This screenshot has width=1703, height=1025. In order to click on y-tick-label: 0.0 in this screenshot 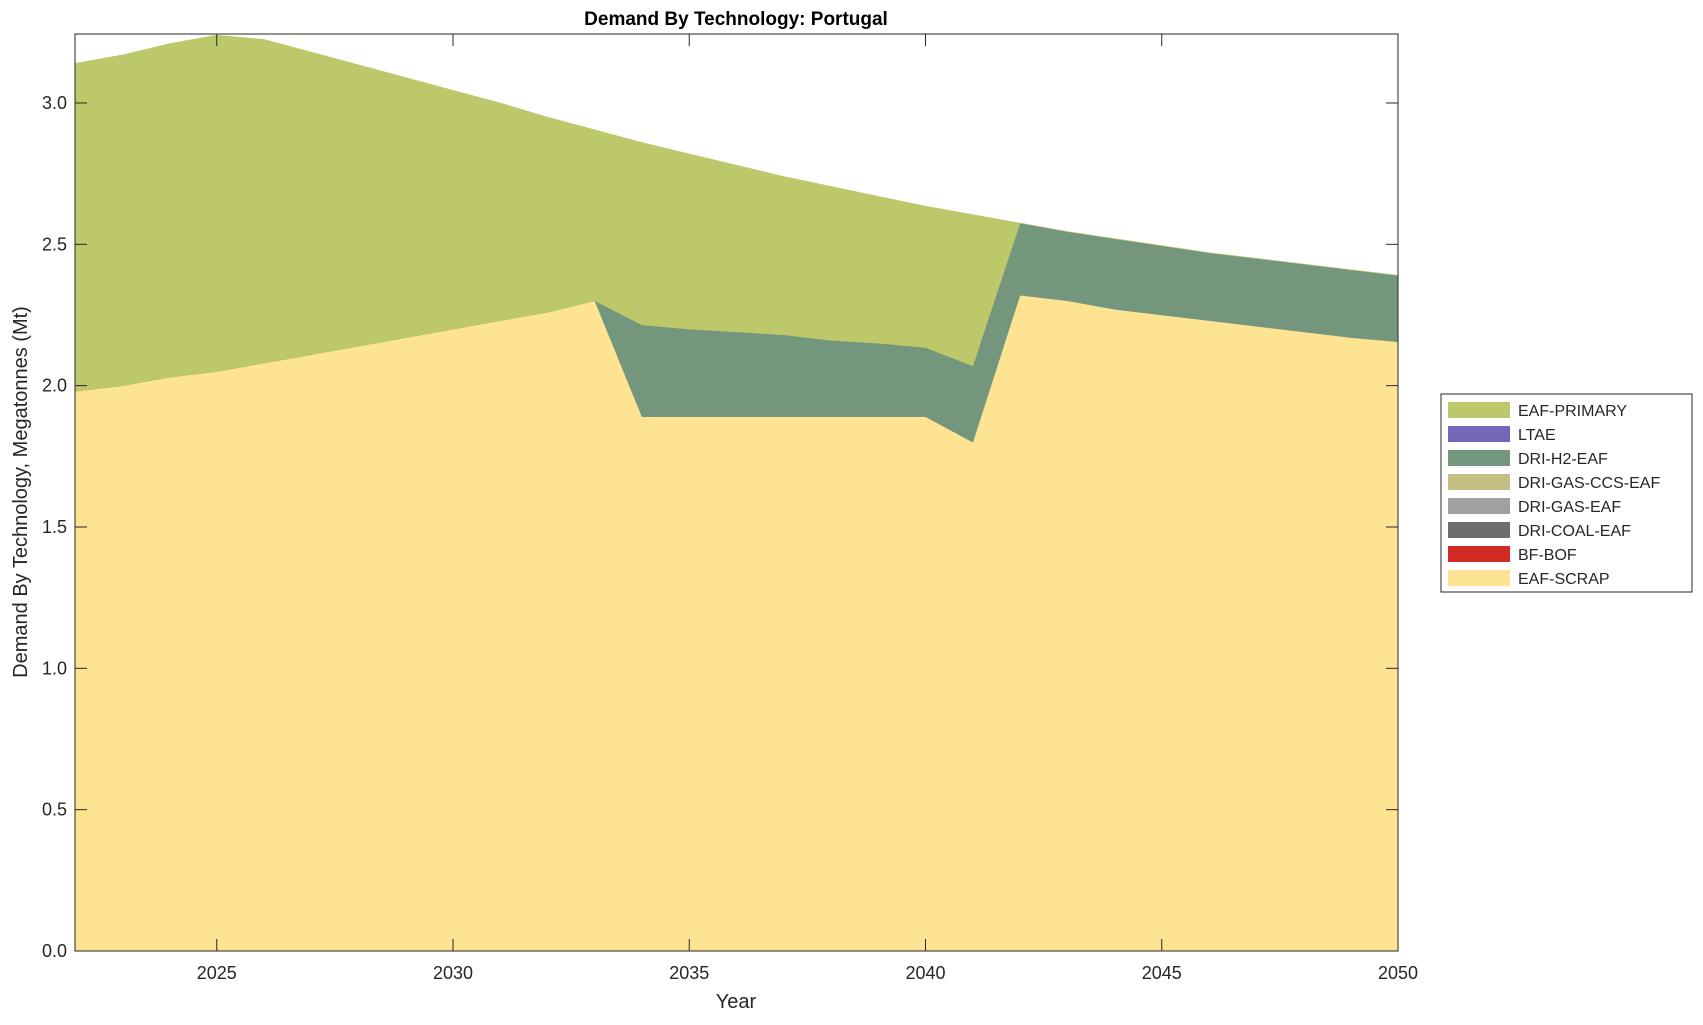, I will do `click(54, 951)`.